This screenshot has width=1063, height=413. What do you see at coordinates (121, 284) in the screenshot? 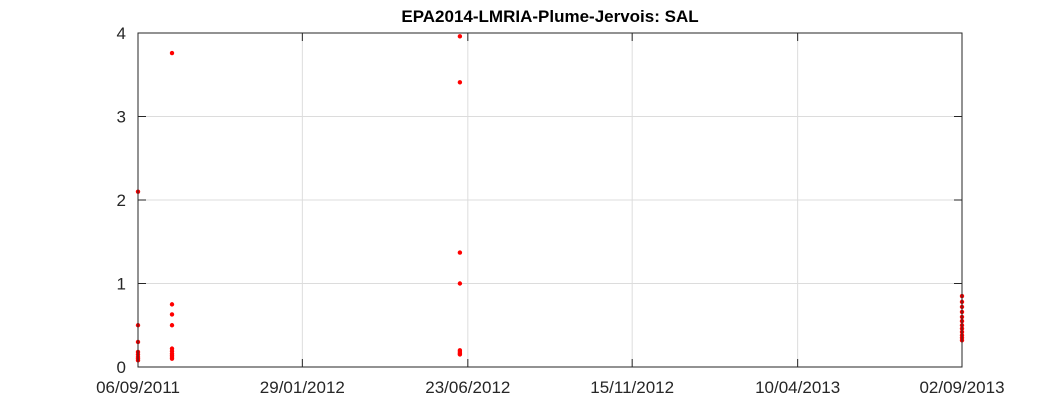
I see `y-tick-label: 1` at bounding box center [121, 284].